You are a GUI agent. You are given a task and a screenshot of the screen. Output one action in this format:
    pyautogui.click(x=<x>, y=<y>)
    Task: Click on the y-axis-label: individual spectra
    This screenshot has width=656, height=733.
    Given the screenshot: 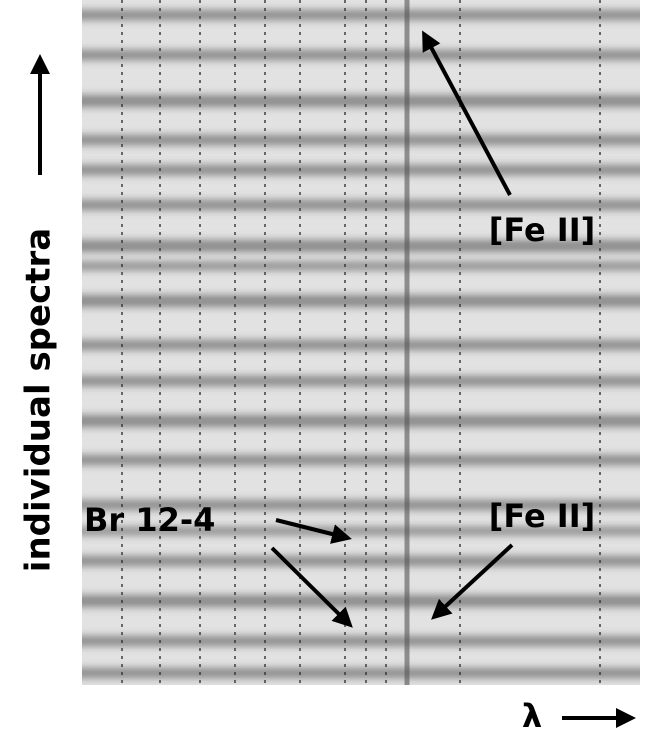 What is the action you would take?
    pyautogui.click(x=39, y=400)
    